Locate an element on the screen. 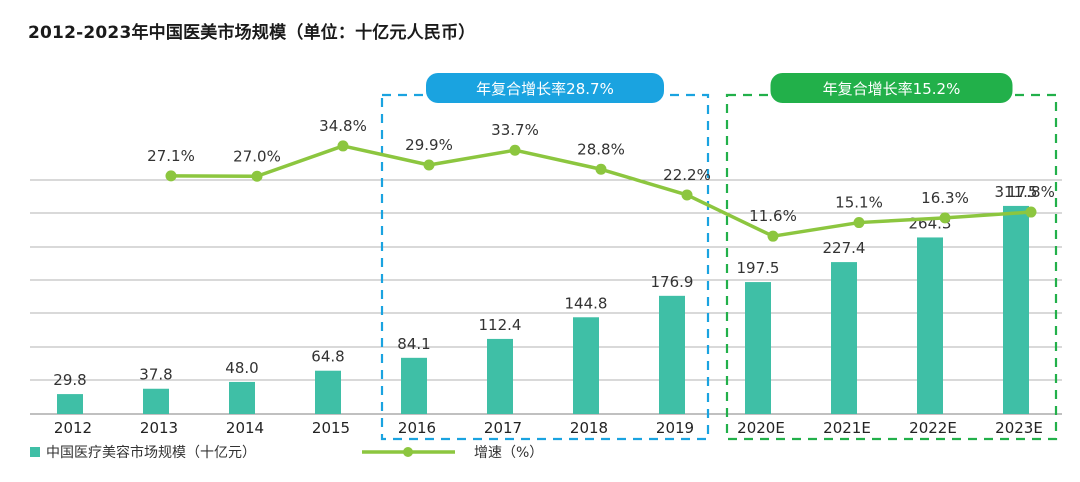 The width and height of the screenshot is (1080, 482). bar-value-label: 29.8 is located at coordinates (69, 380).